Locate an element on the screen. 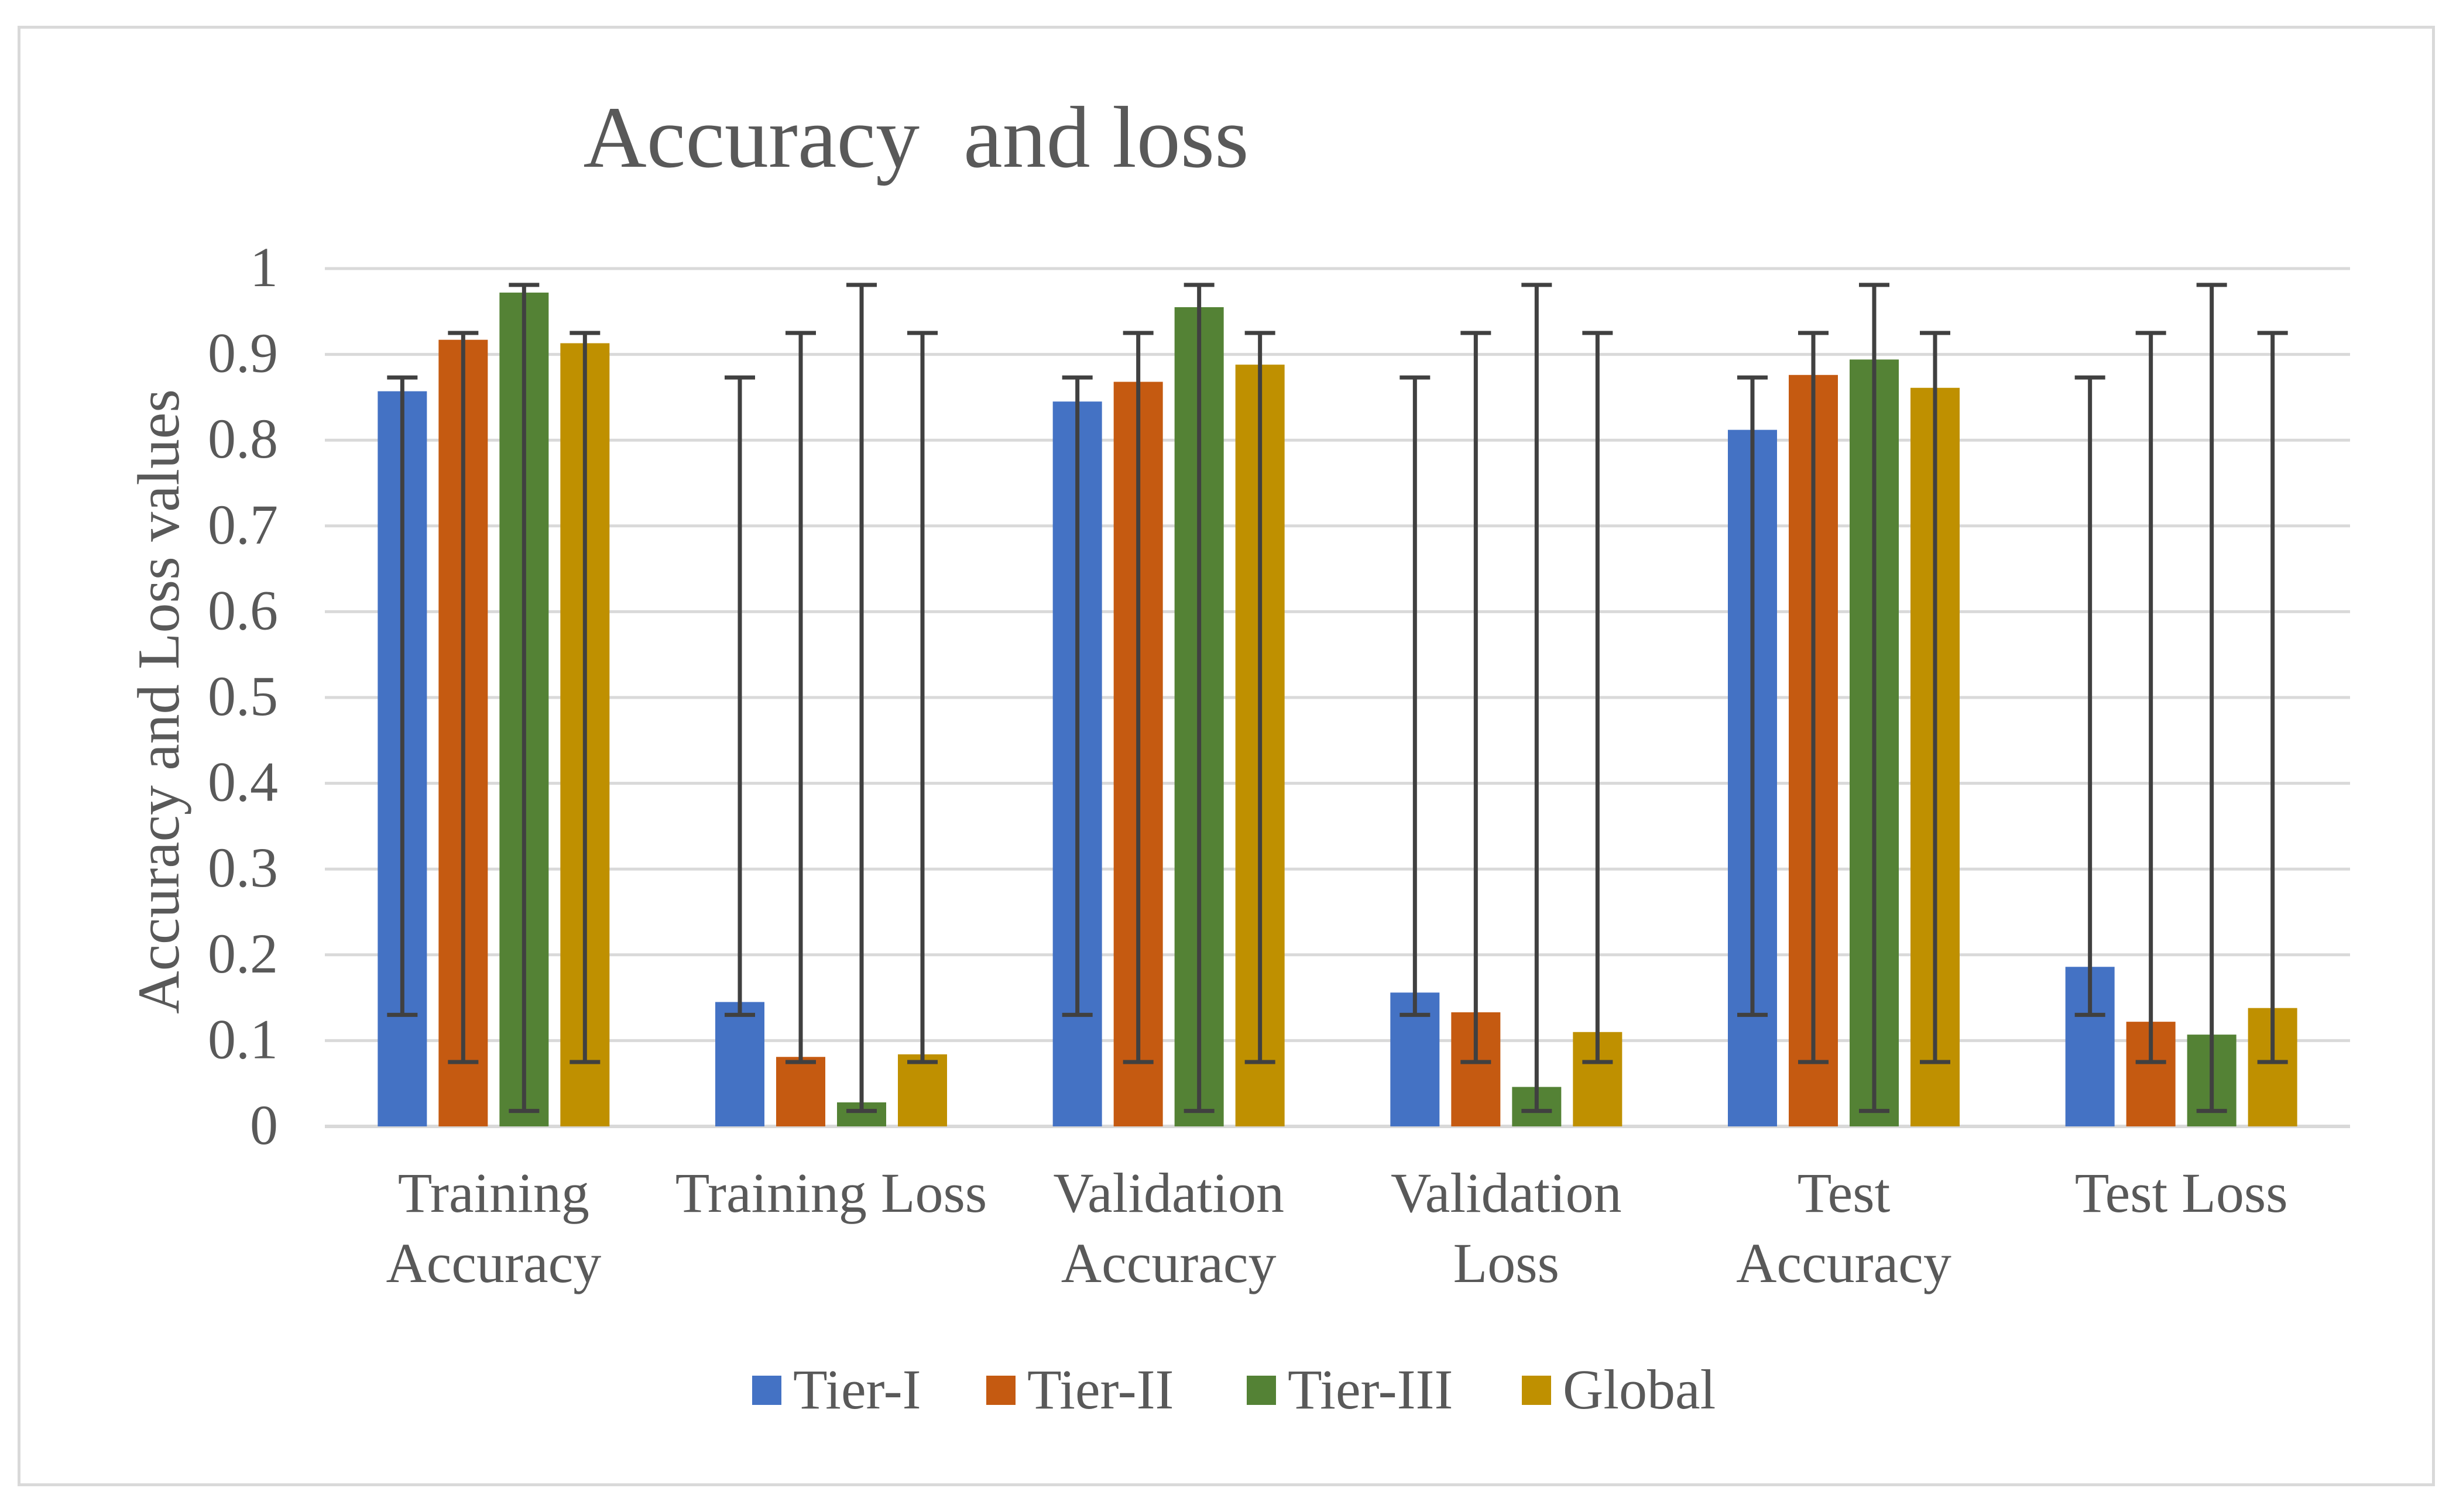 This screenshot has width=2456, height=1512. legend-item: Tier-II is located at coordinates (1080, 1389).